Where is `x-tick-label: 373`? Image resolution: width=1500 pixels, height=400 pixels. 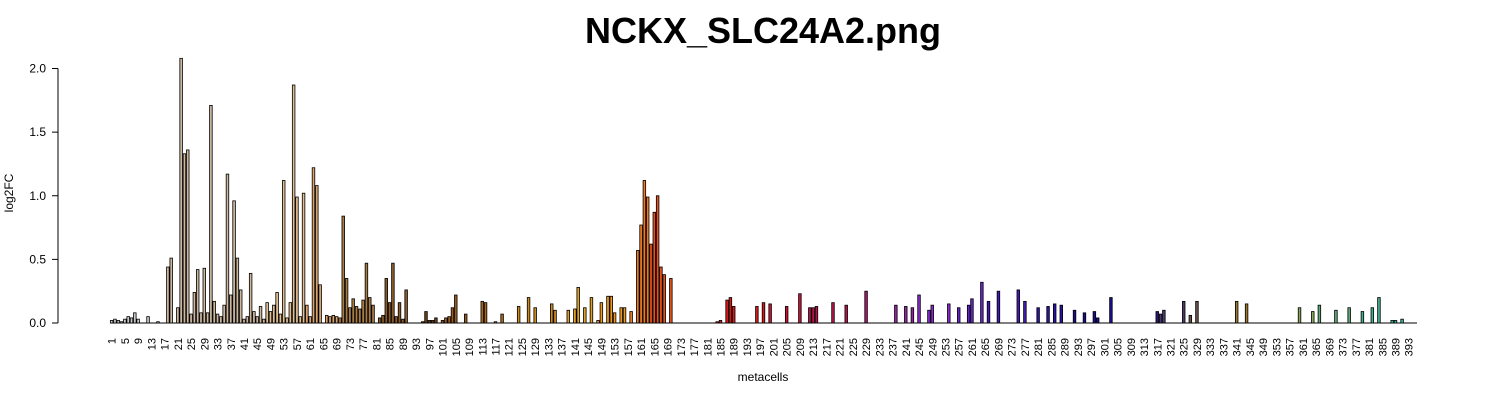
x-tick-label: 373 is located at coordinates (1344, 347).